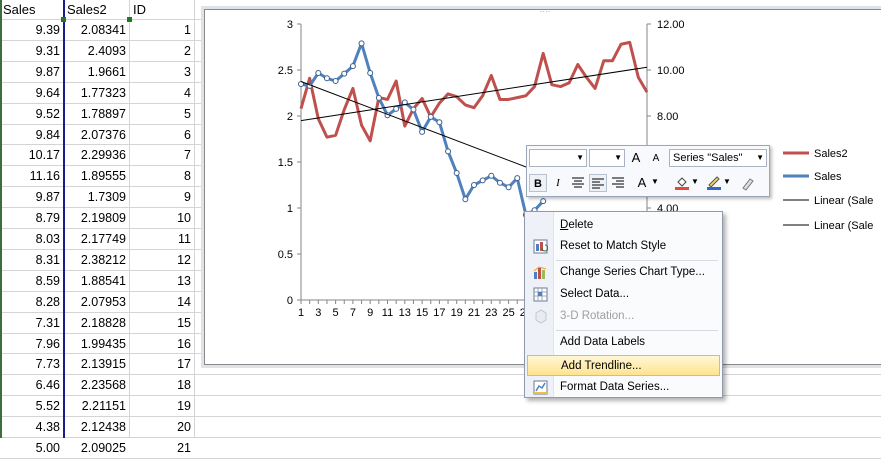 Image resolution: width=881 pixels, height=459 pixels. Describe the element at coordinates (44, 176) in the screenshot. I see `cell-sales: 11.16` at that location.